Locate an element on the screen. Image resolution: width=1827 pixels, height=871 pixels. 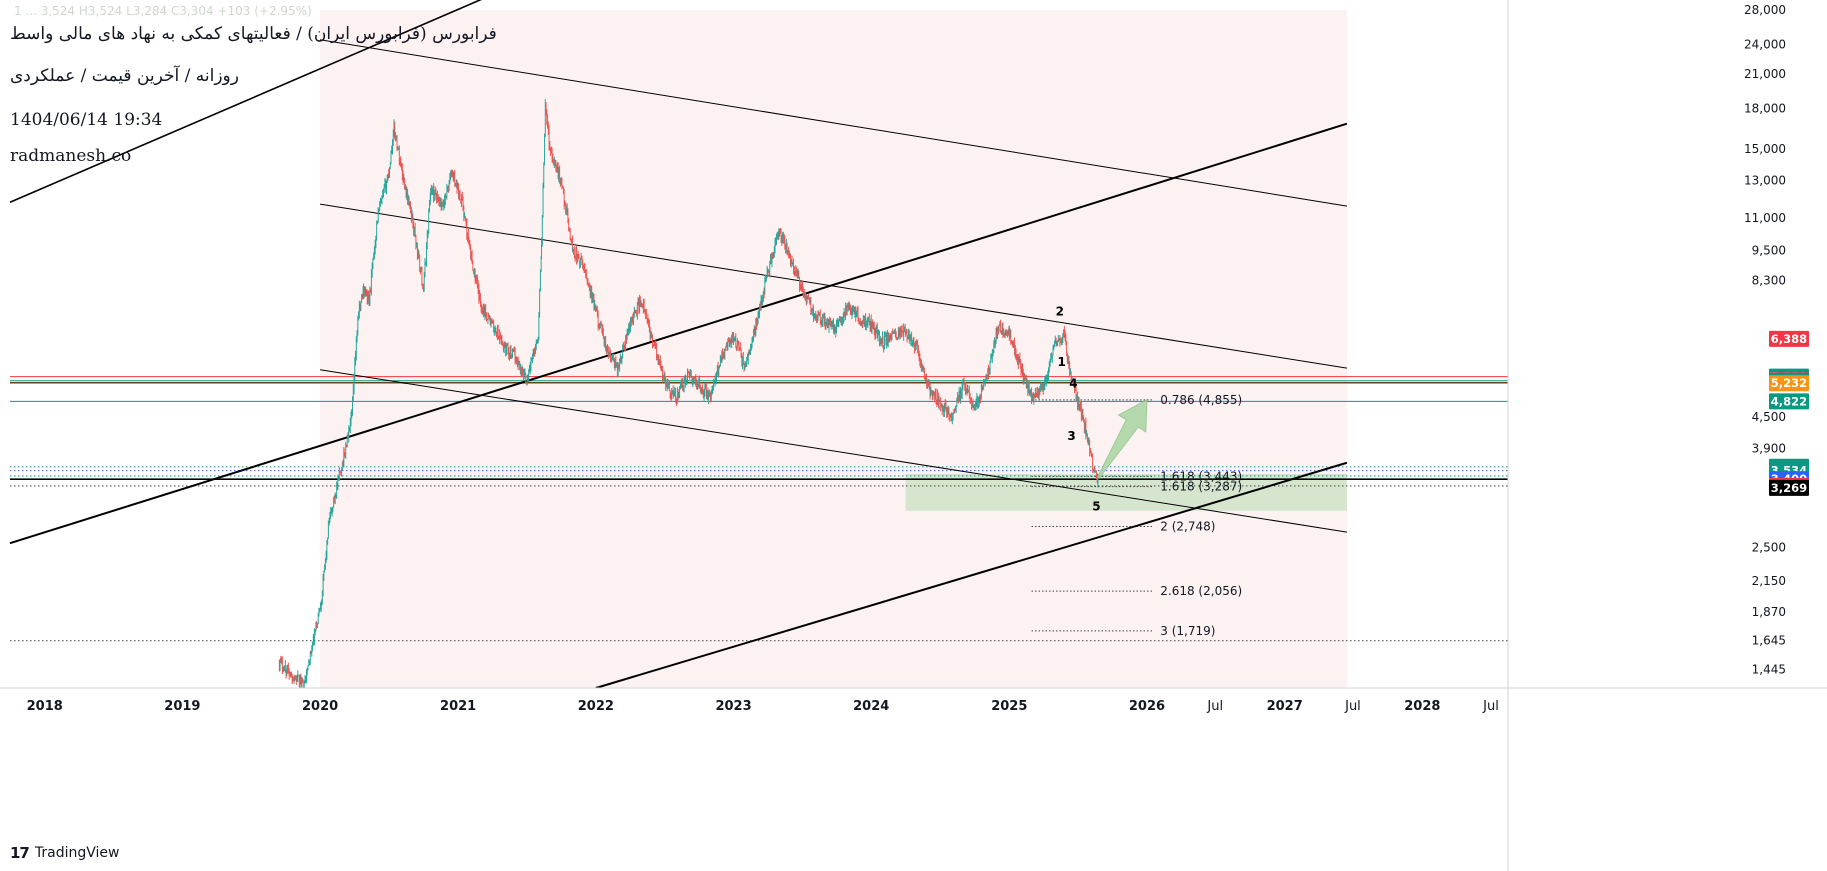
x-tick-label: 2026 is located at coordinates (1147, 706).